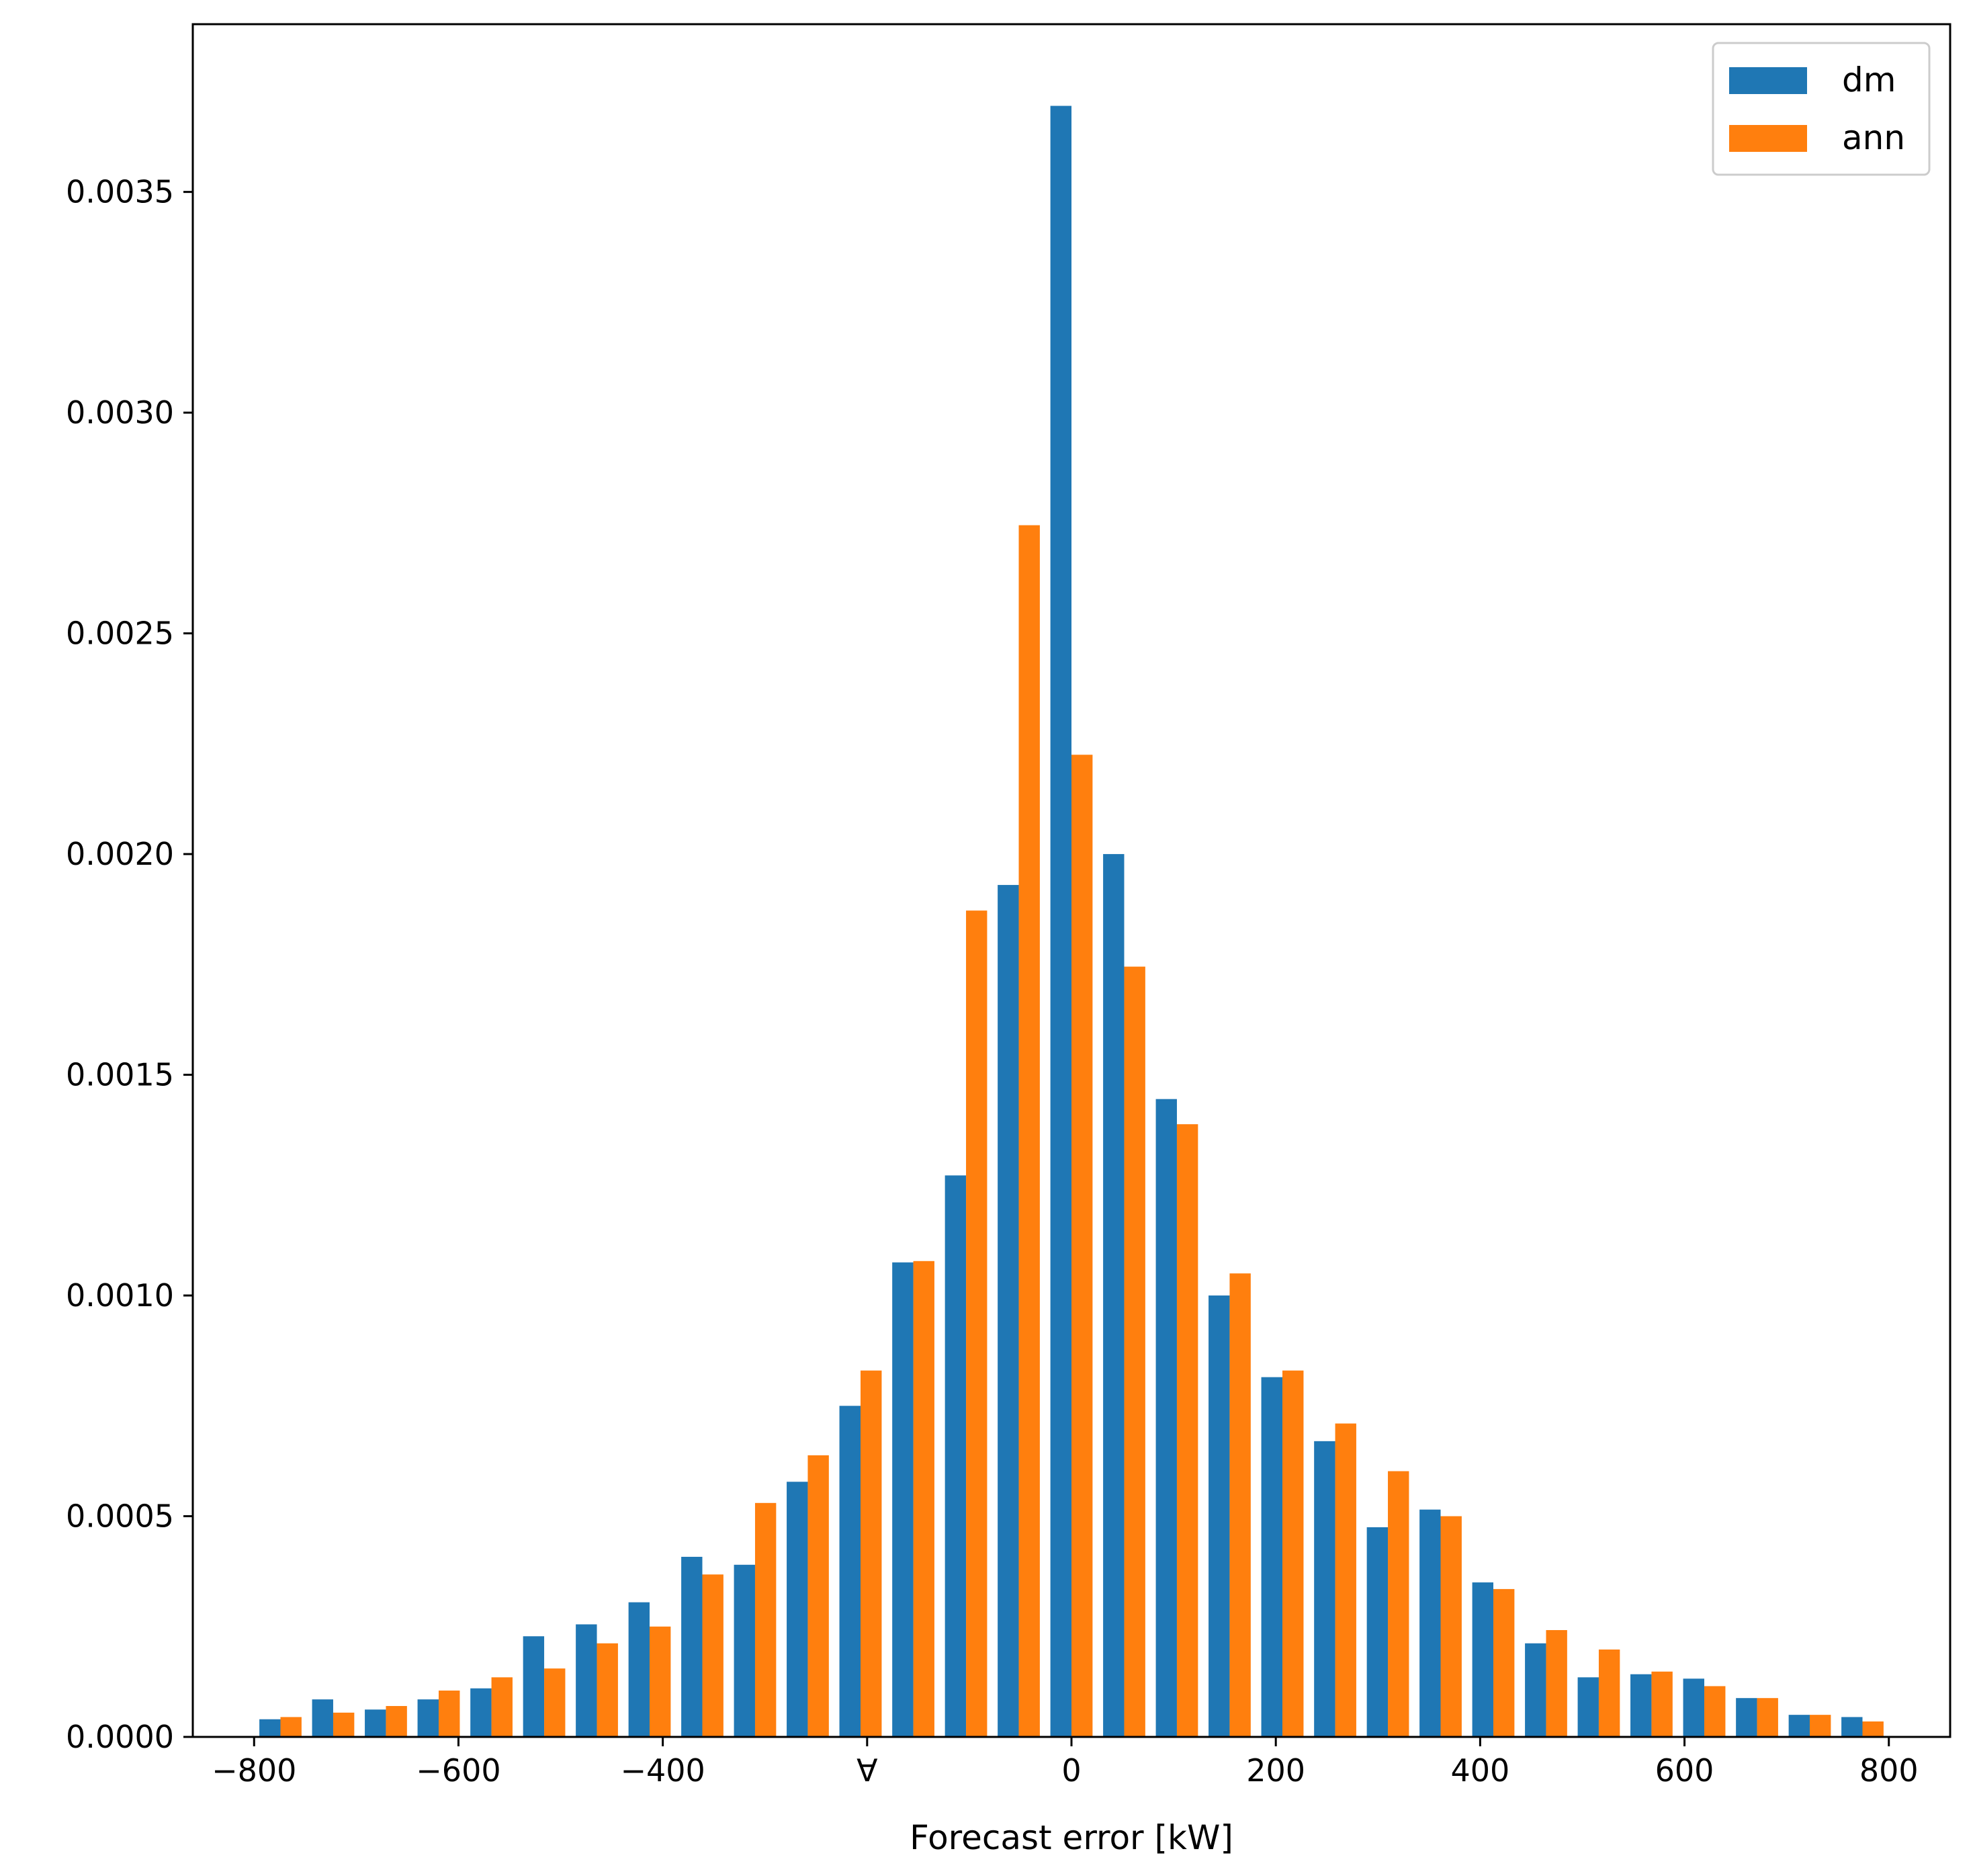  I want to click on y-tick-label: 0.0005, so click(120, 1516).